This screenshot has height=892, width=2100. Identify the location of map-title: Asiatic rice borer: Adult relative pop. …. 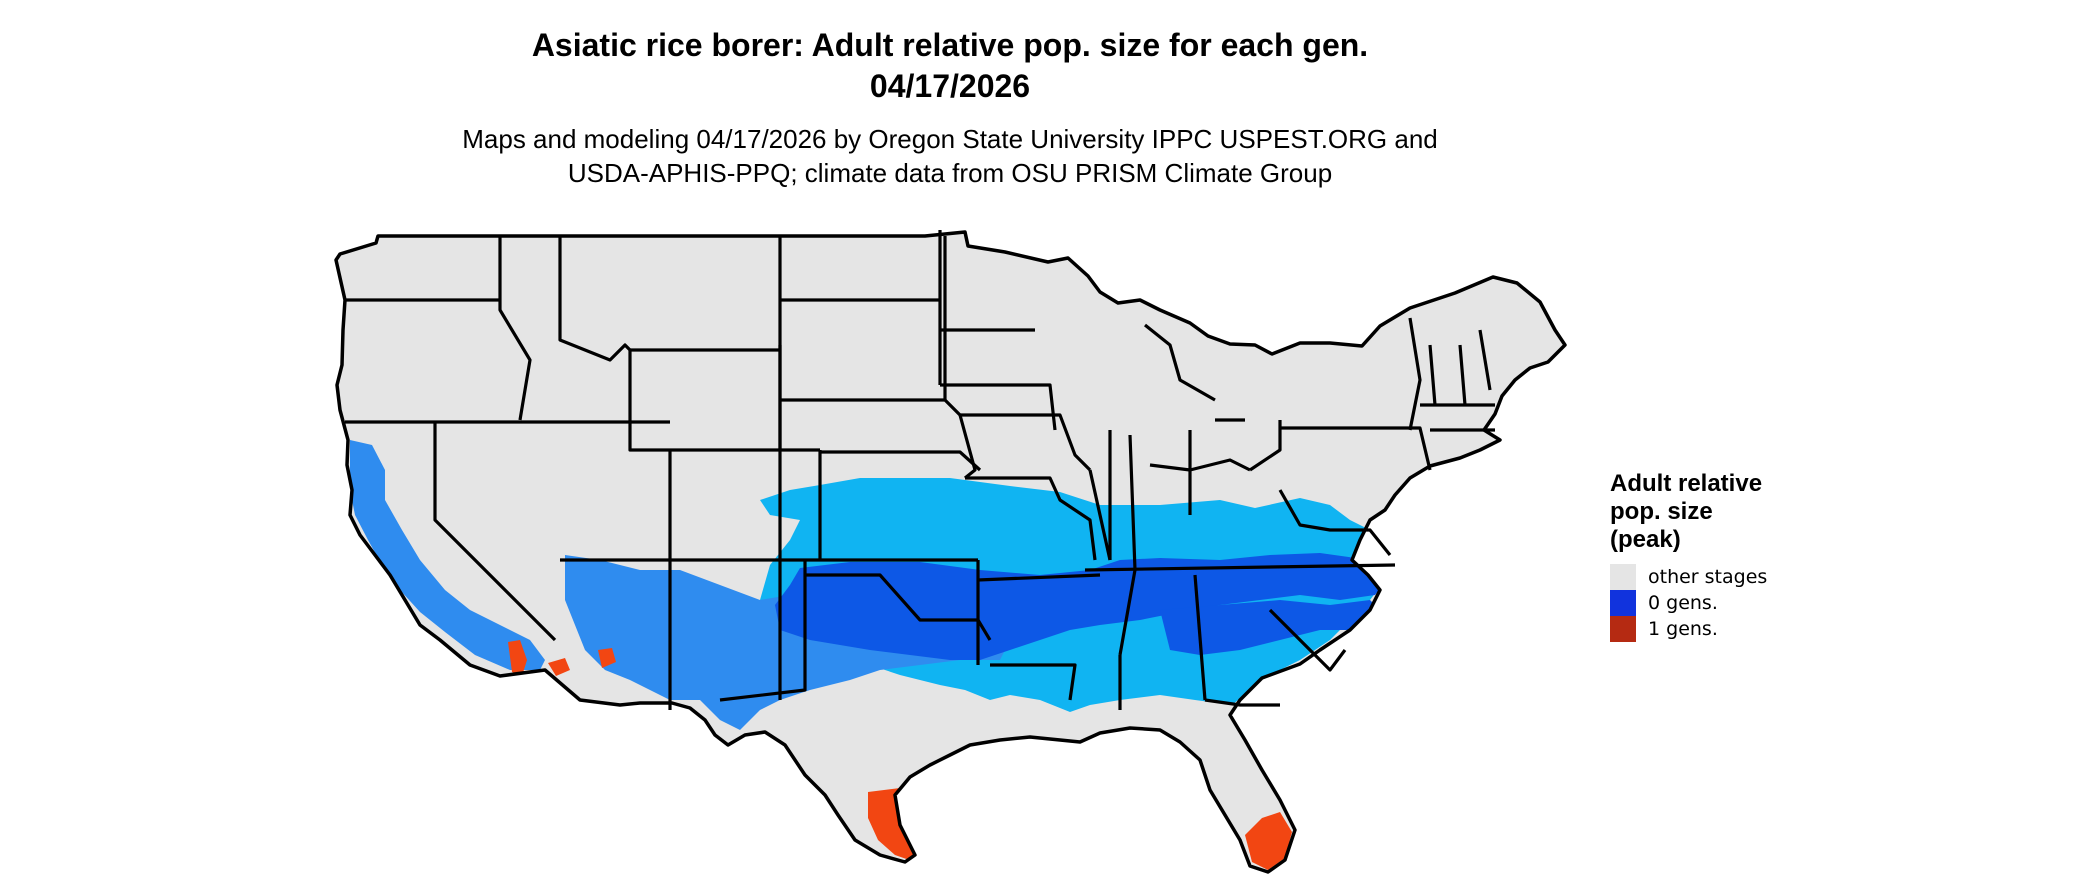
(950, 45).